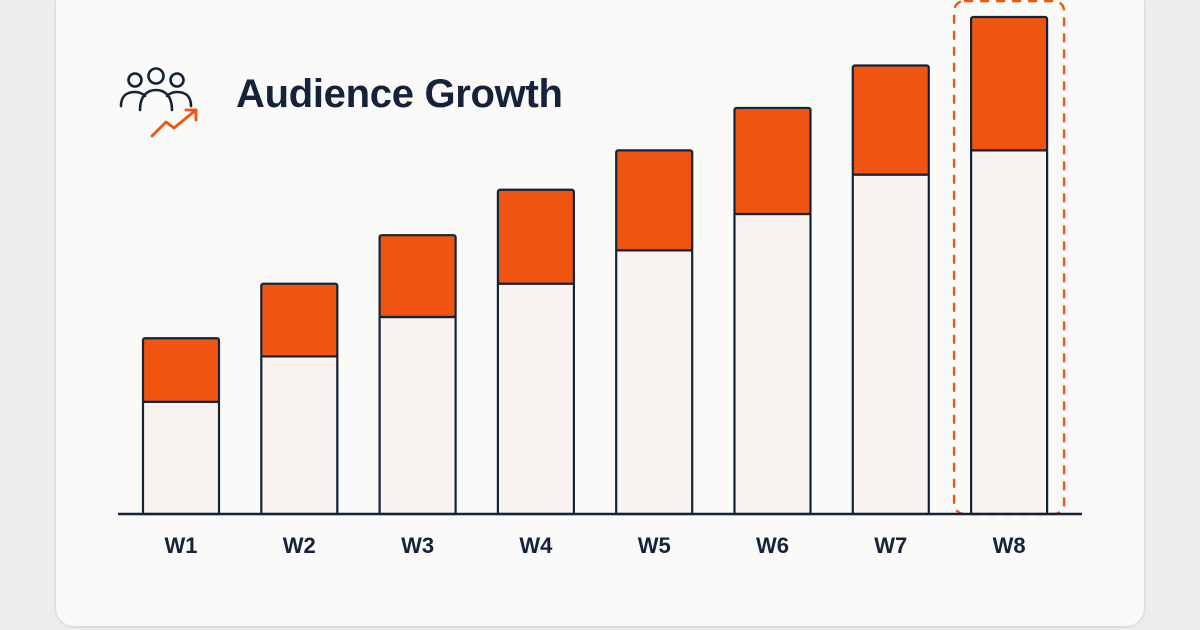 Image resolution: width=1200 pixels, height=630 pixels. I want to click on x-tick-label: W6, so click(772, 545).